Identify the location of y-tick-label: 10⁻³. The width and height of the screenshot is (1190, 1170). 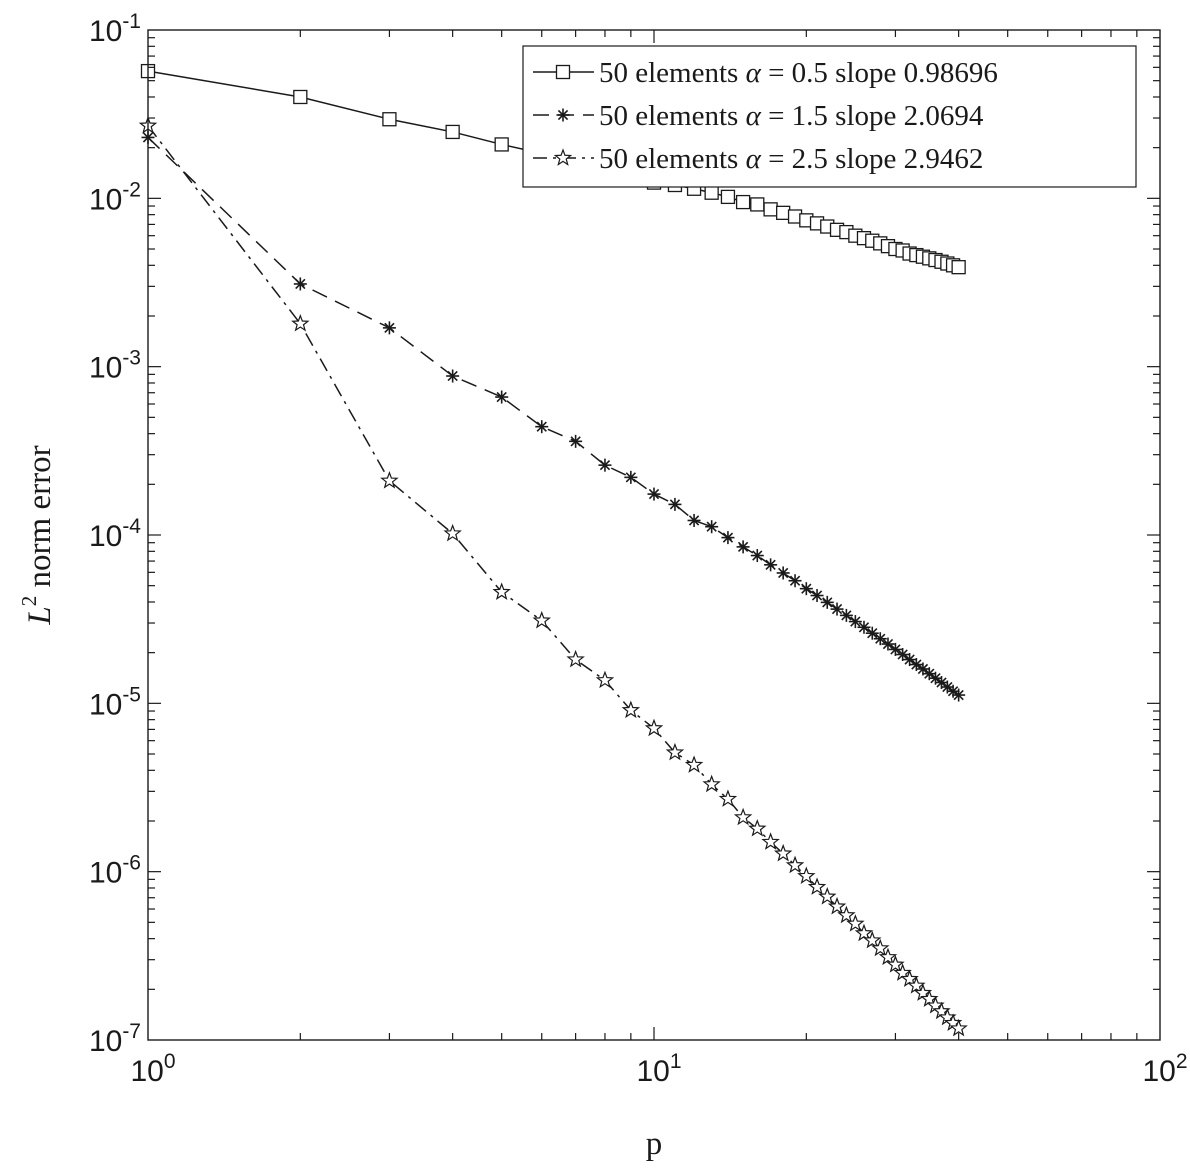
(115, 366).